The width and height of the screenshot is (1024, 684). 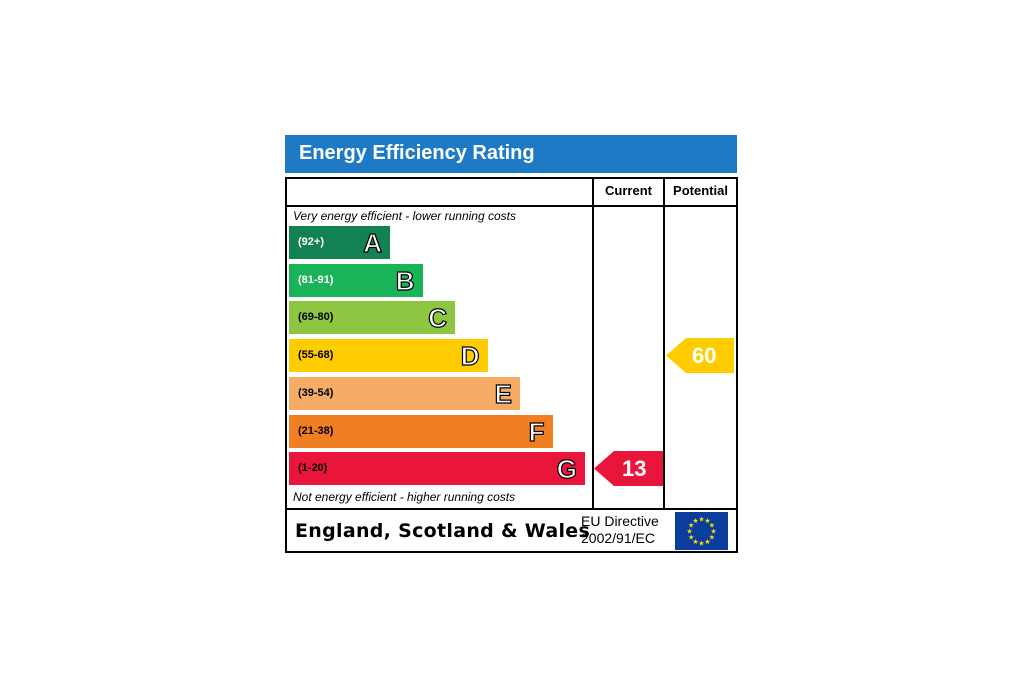 What do you see at coordinates (316, 279) in the screenshot?
I see `band-range-label: (81-91)` at bounding box center [316, 279].